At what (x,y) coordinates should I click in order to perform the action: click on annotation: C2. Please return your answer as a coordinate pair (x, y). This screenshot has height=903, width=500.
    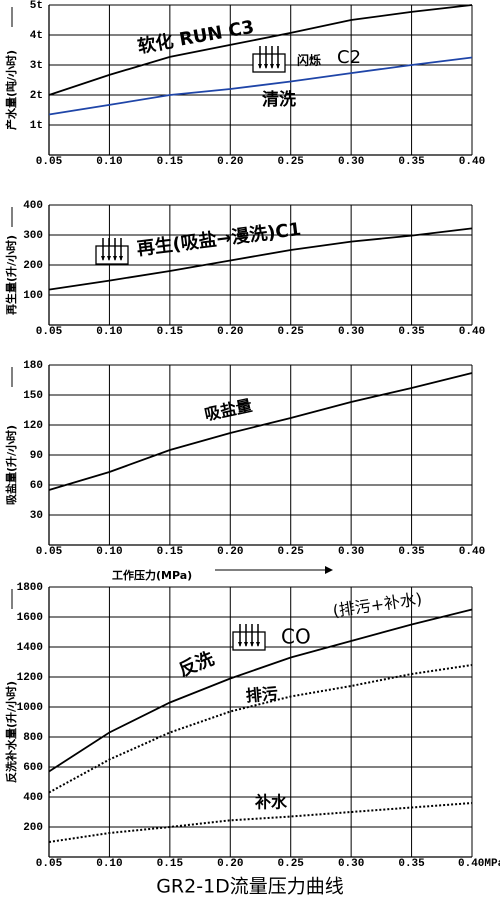
    Looking at the image, I should click on (349, 57).